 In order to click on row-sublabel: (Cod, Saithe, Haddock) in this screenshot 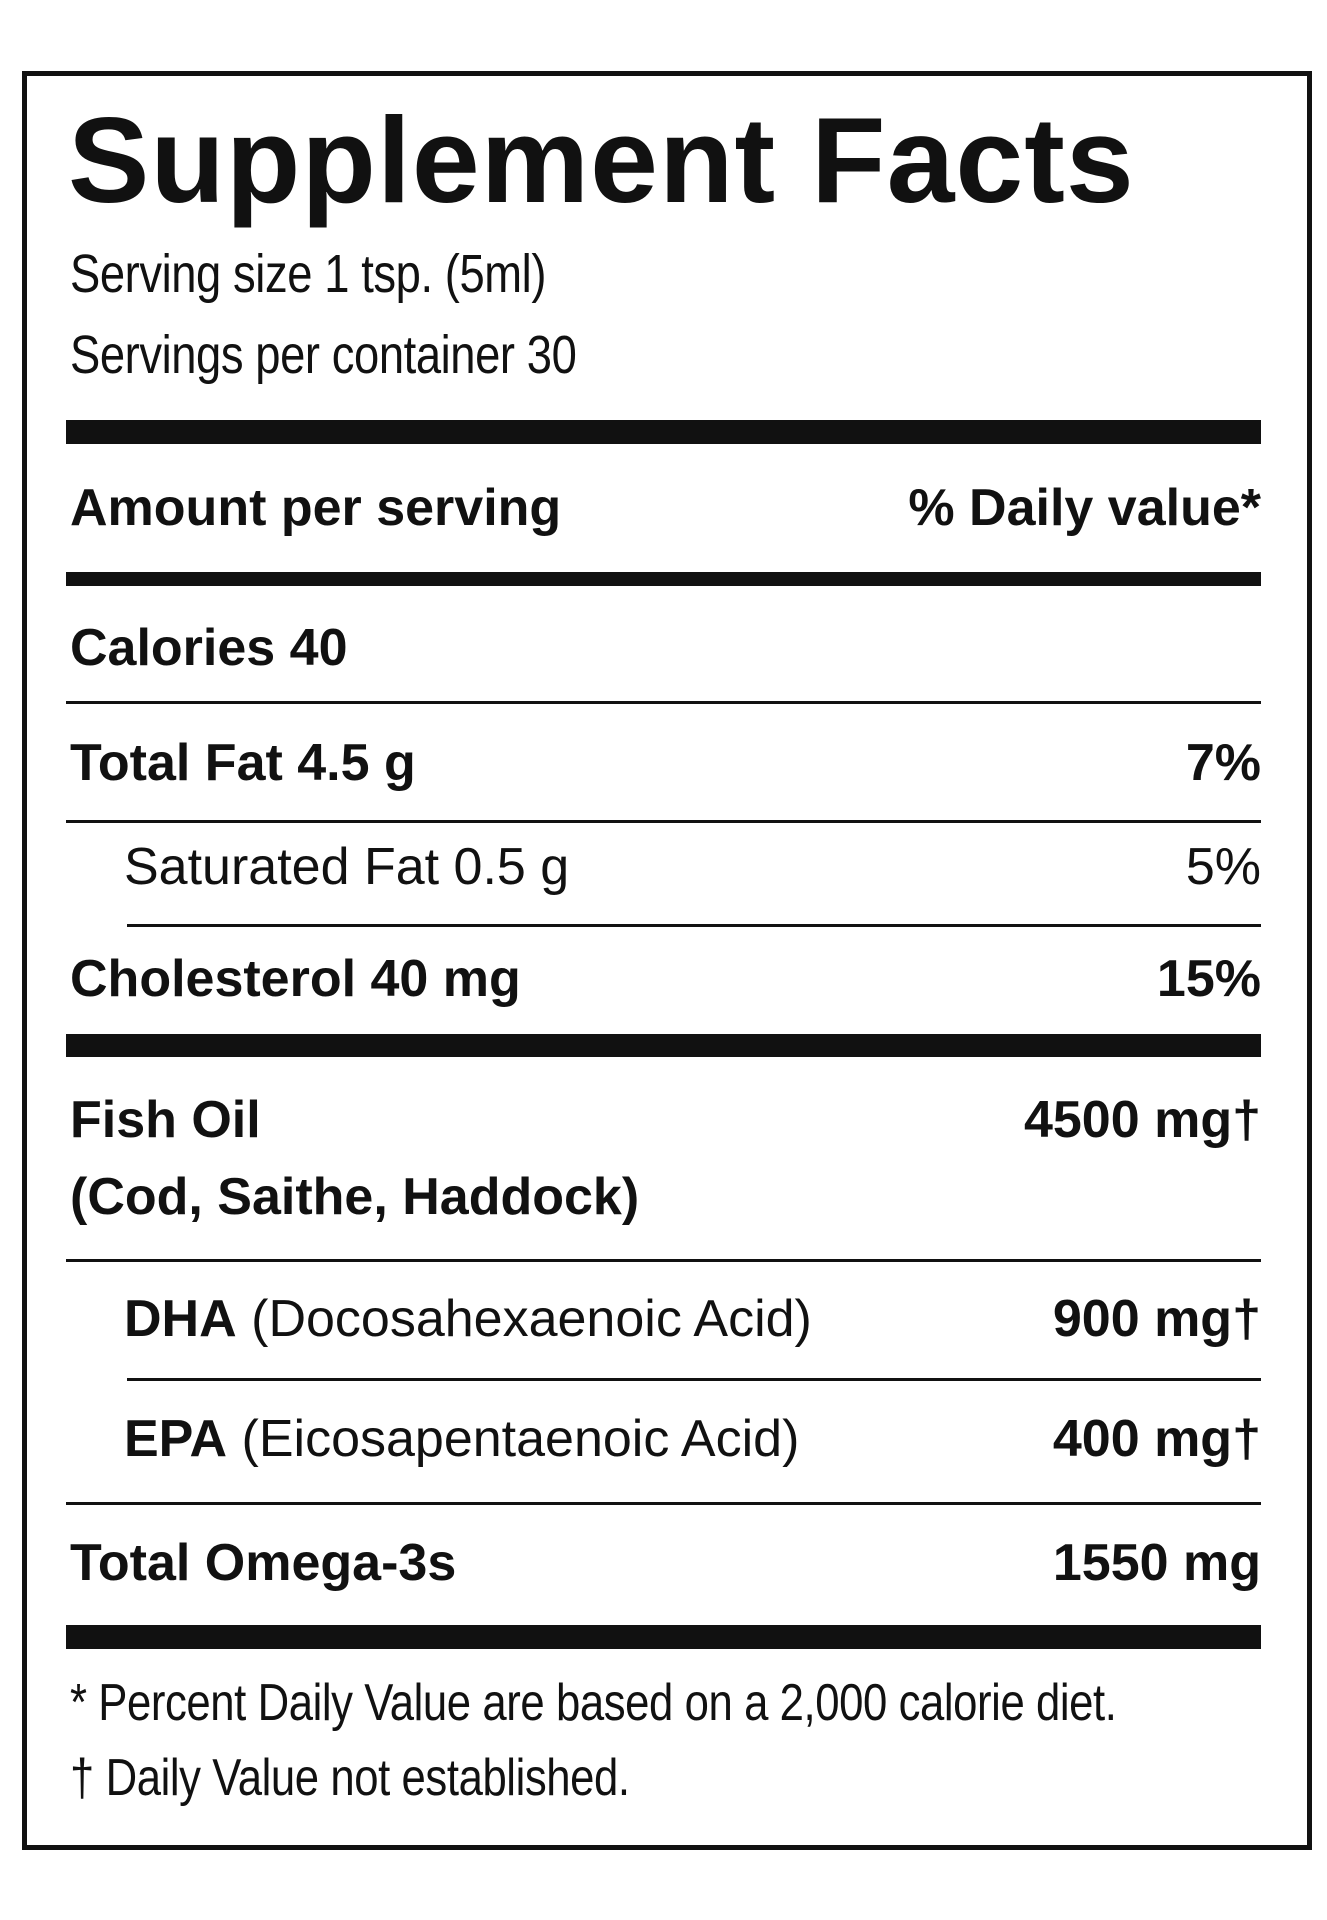, I will do `click(355, 1197)`.